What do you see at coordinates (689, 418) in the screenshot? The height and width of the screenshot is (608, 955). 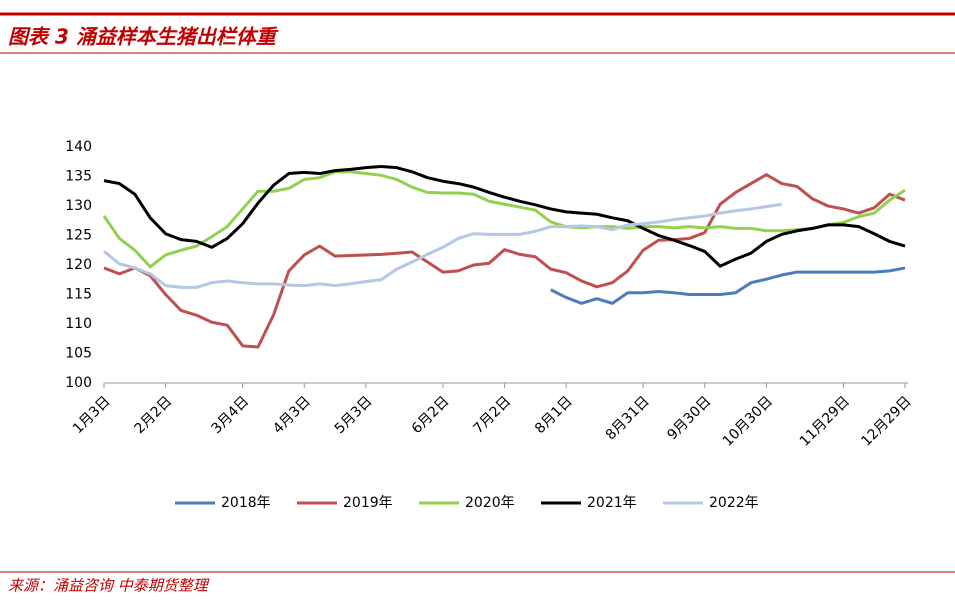 I see `x-tick-label: 9月30日` at bounding box center [689, 418].